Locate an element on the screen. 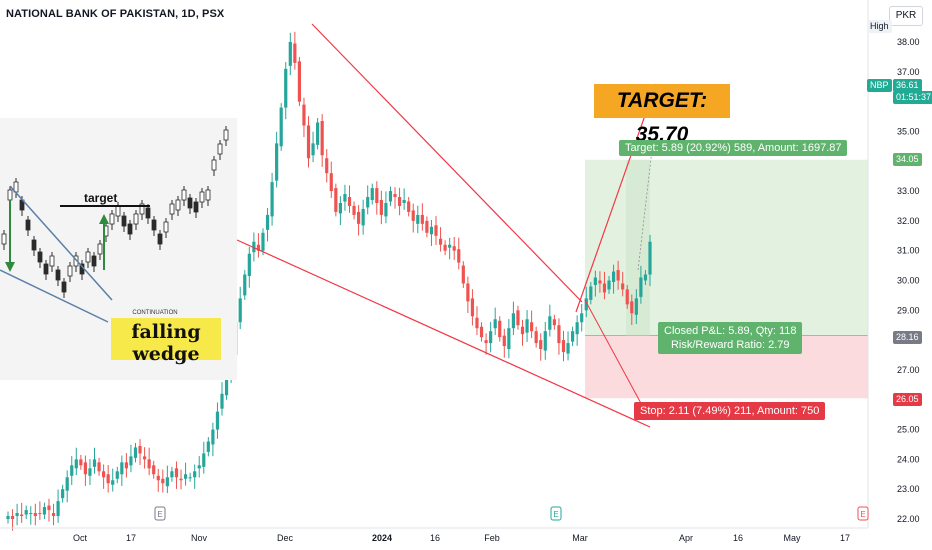 Image resolution: width=932 pixels, height=550 pixels. y-tick-label: 35.00 is located at coordinates (908, 131).